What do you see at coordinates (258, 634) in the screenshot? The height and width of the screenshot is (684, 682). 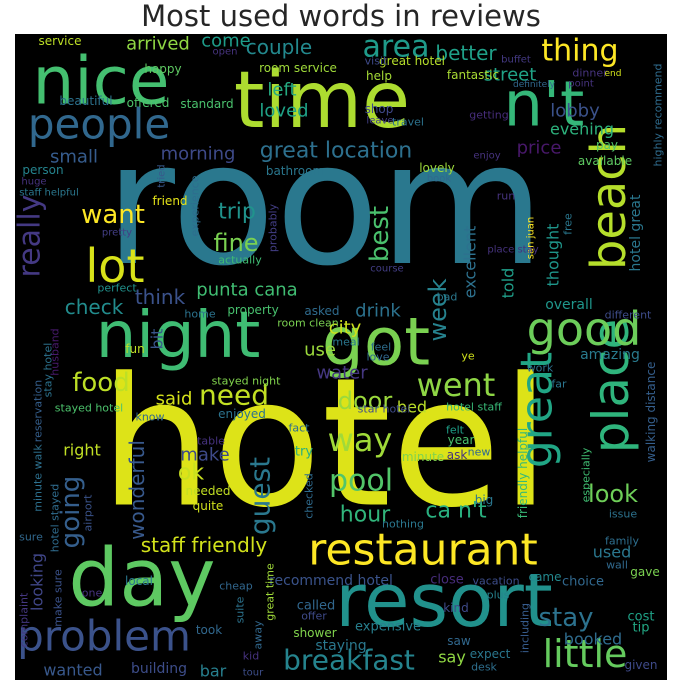 I see `word-away: away` at bounding box center [258, 634].